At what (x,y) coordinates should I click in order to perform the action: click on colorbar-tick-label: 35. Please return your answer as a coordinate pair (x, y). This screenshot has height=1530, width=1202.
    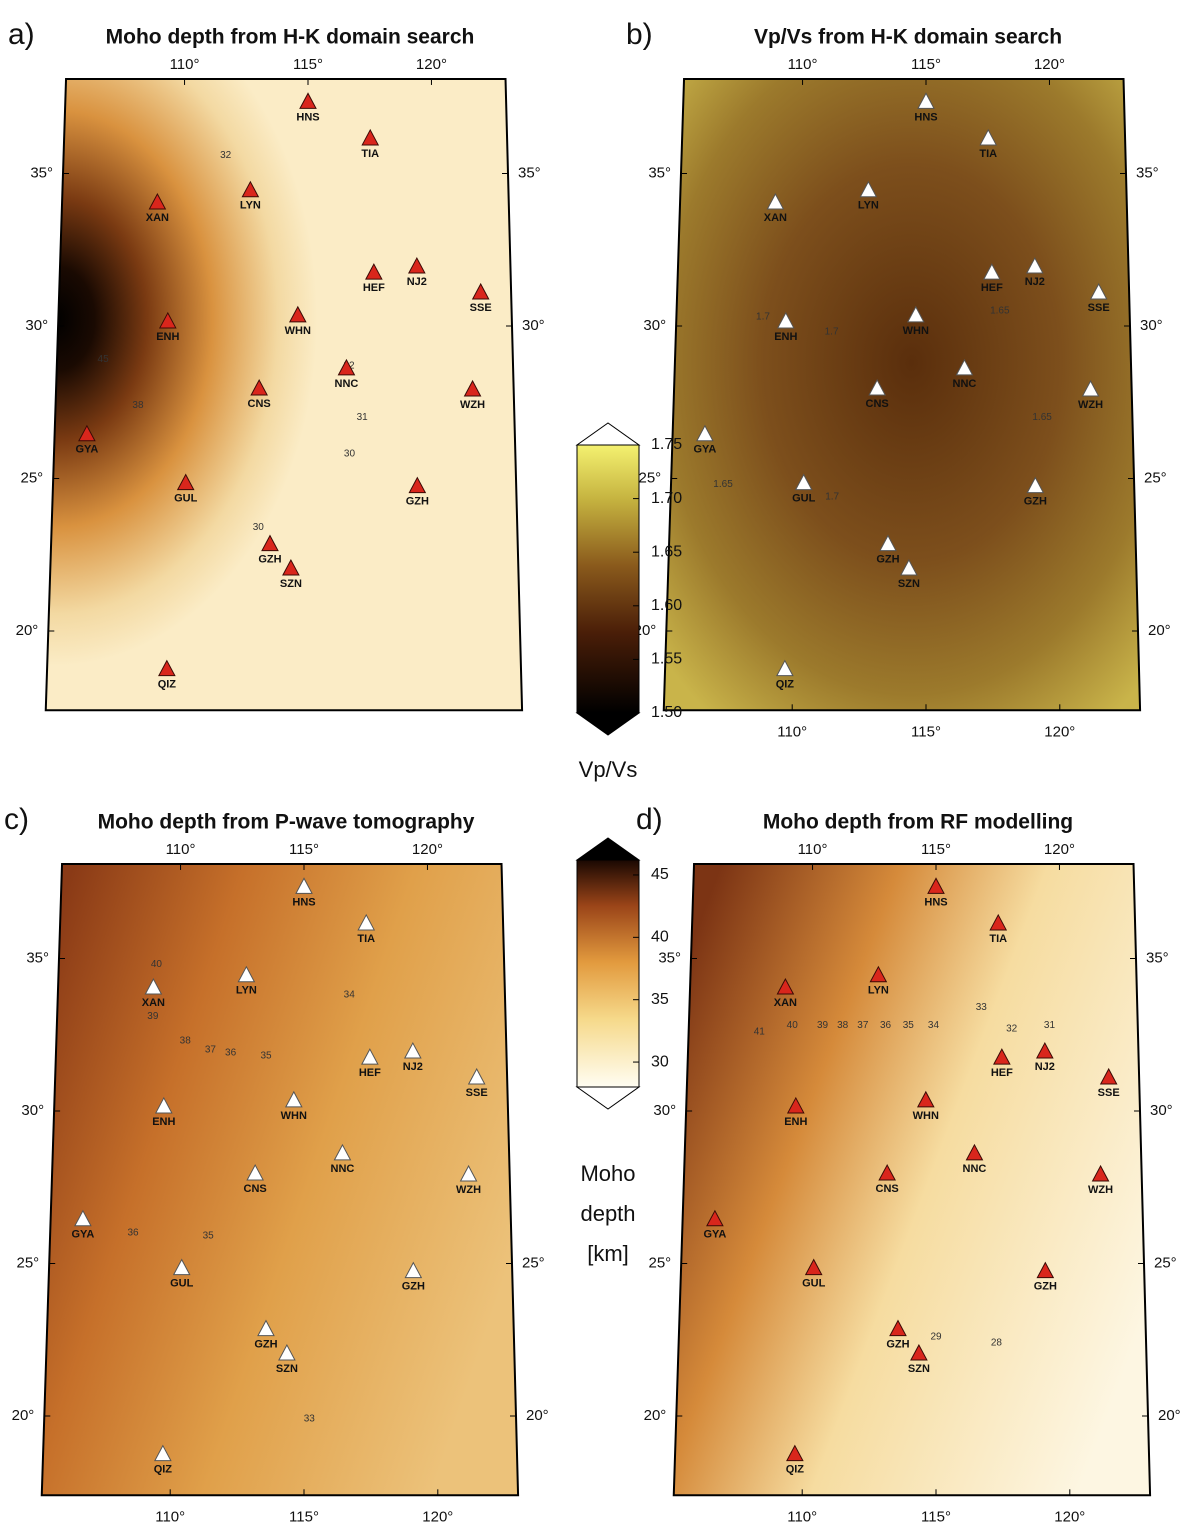
    Looking at the image, I should click on (660, 999).